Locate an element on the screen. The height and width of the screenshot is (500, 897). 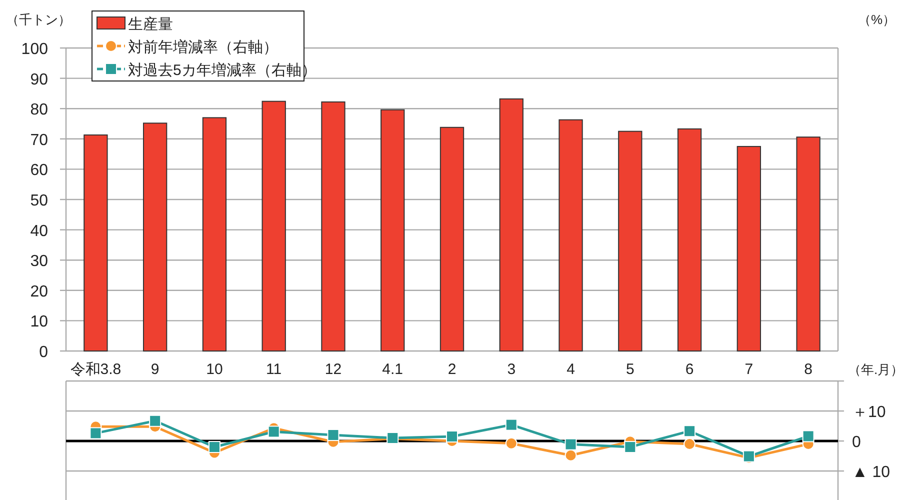
y-tick-label: 70 is located at coordinates (39, 140).